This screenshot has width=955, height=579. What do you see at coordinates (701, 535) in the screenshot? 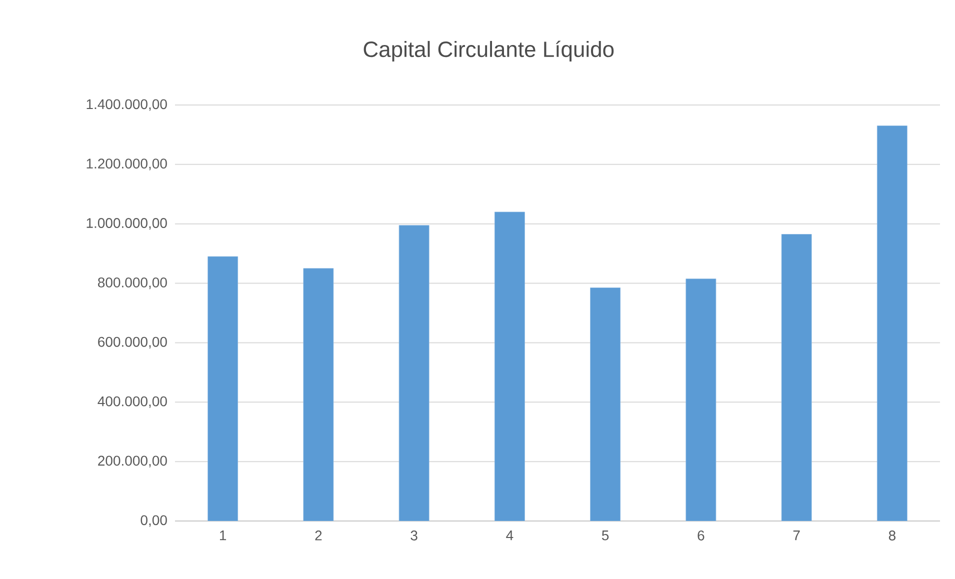
I see `x-tick-label: 6` at bounding box center [701, 535].